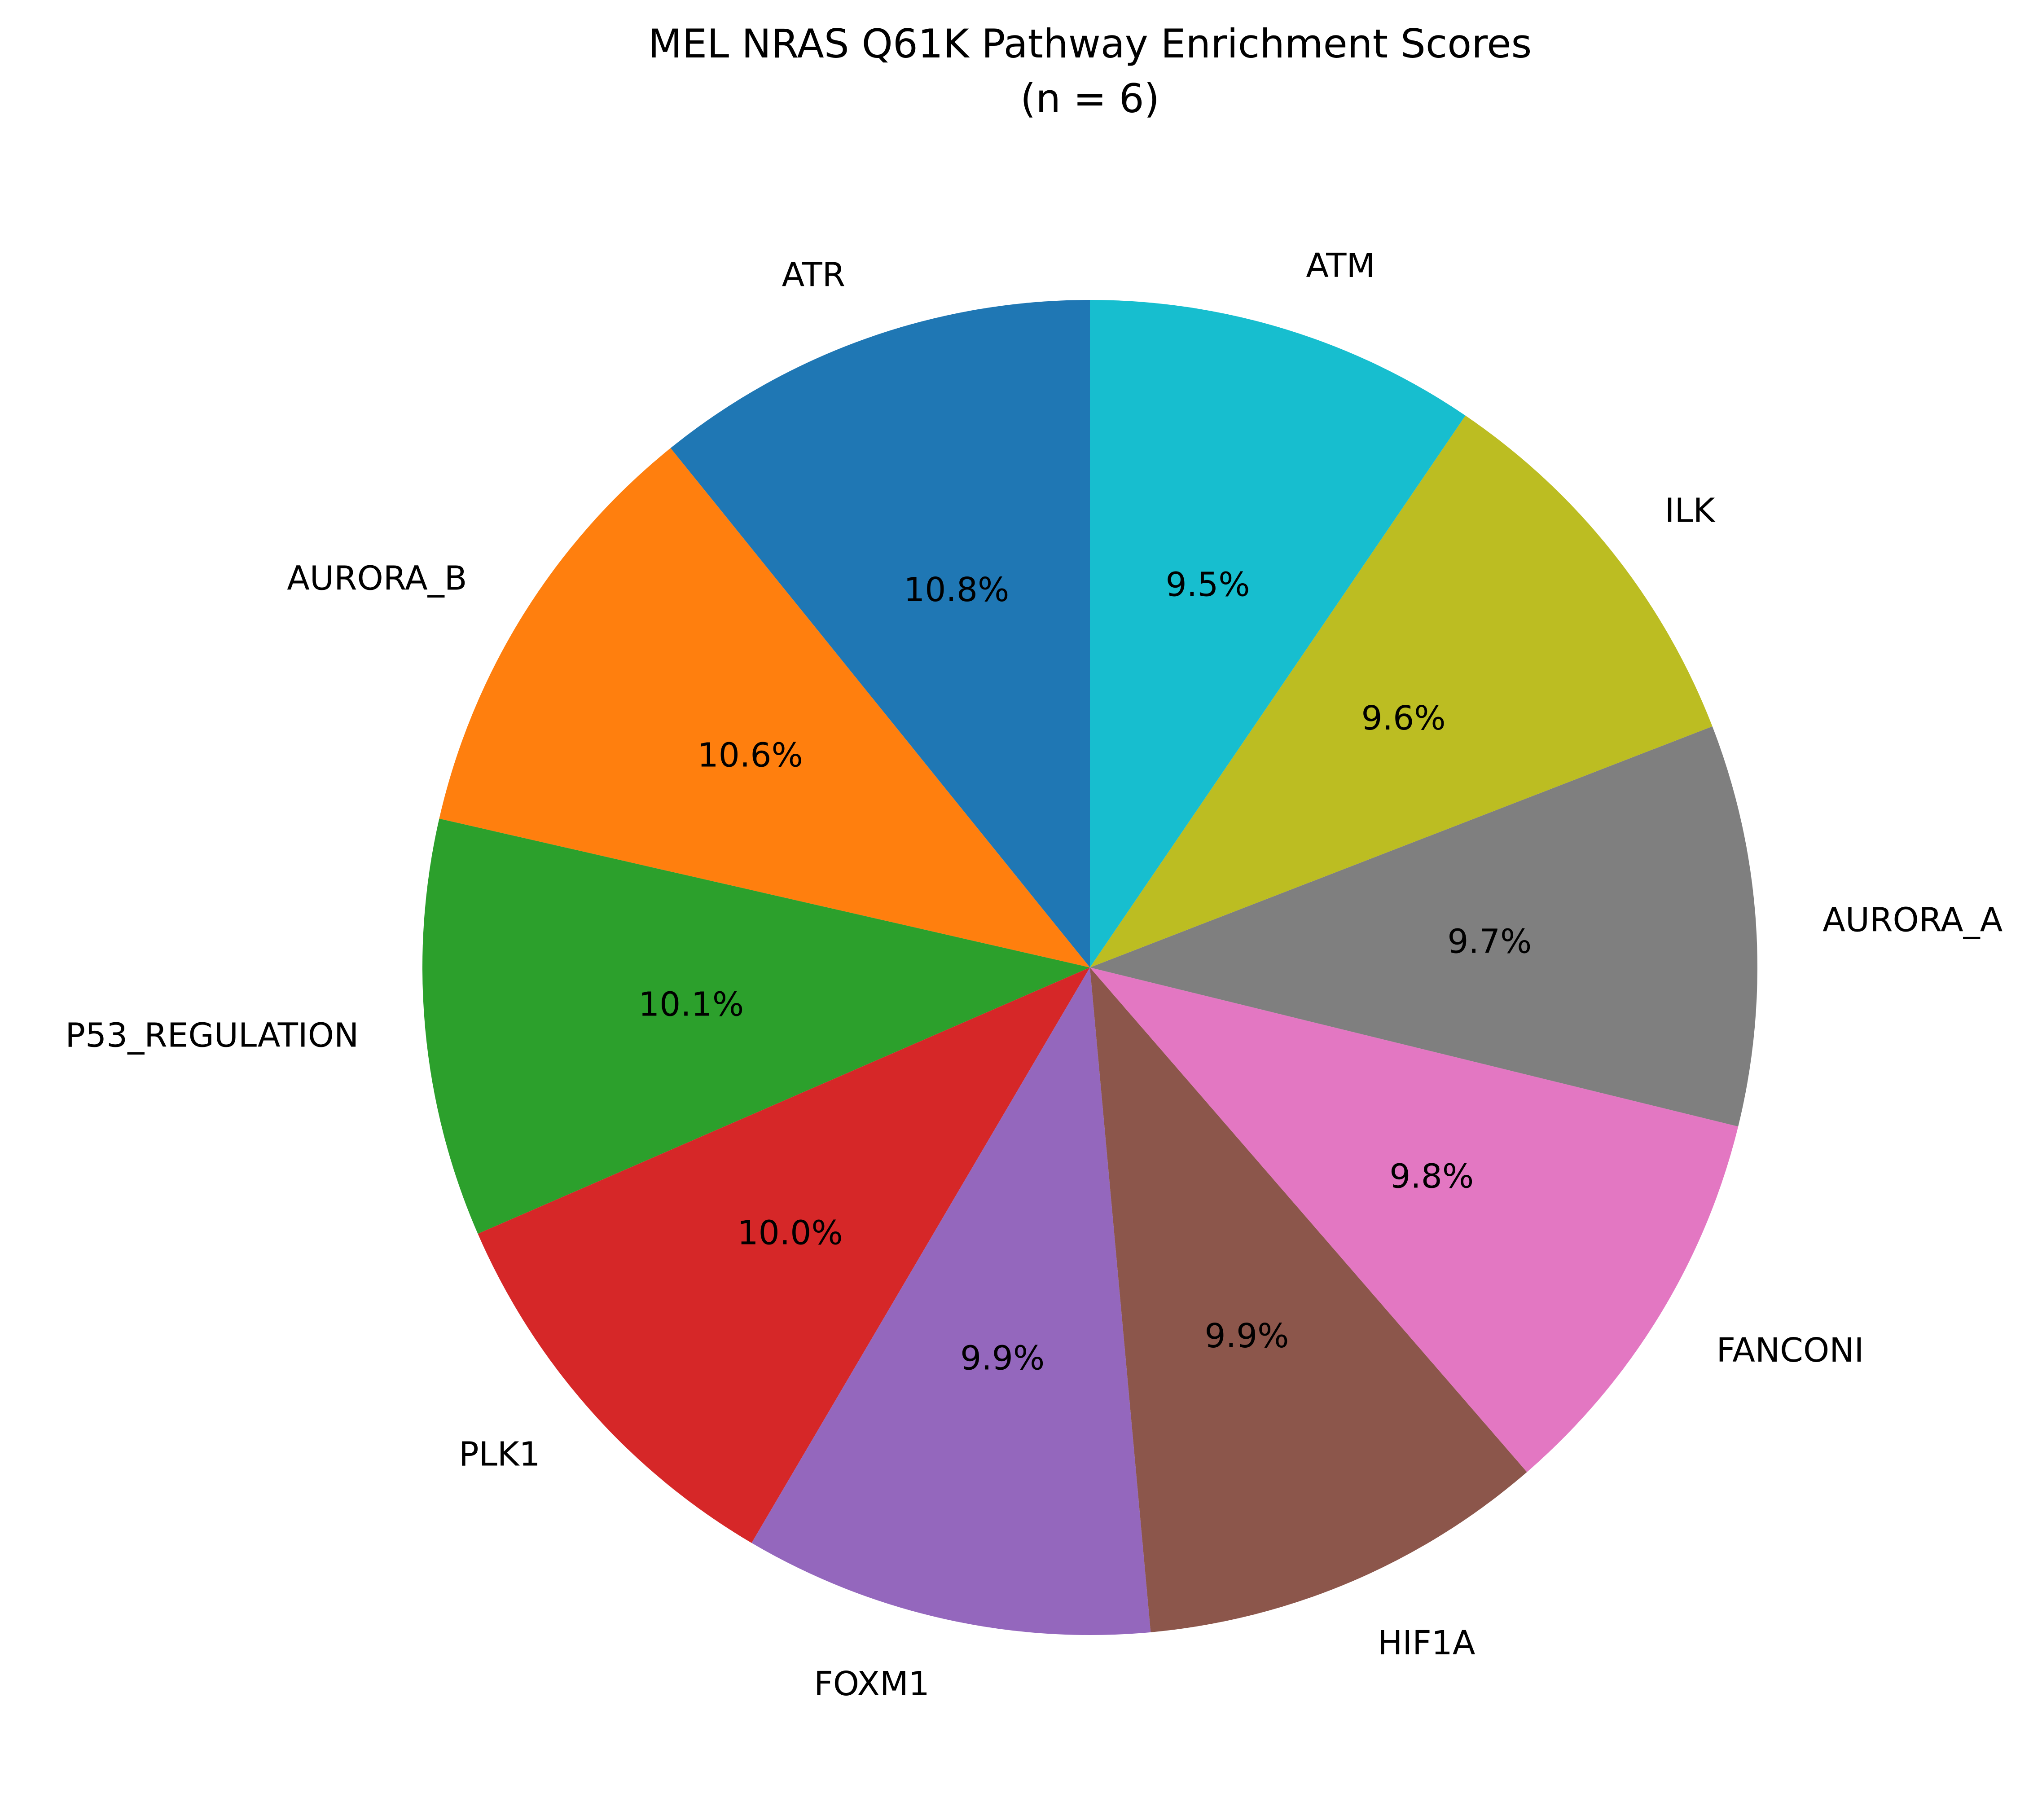 Image resolution: width=2042 pixels, height=1820 pixels. I want to click on pct-label-atm: 9.5%, so click(1208, 584).